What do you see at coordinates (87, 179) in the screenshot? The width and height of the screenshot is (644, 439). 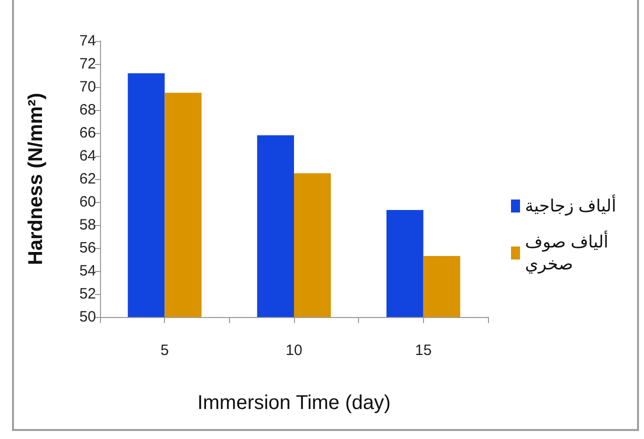 I see `y-tick-label: 62` at bounding box center [87, 179].